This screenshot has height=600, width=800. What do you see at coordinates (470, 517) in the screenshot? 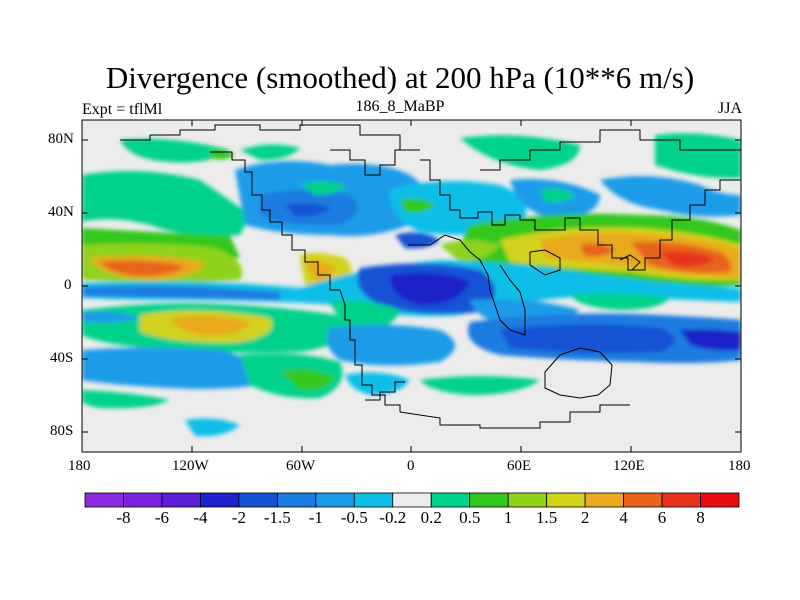
I see `colorbar-label: 0.5` at bounding box center [470, 517].